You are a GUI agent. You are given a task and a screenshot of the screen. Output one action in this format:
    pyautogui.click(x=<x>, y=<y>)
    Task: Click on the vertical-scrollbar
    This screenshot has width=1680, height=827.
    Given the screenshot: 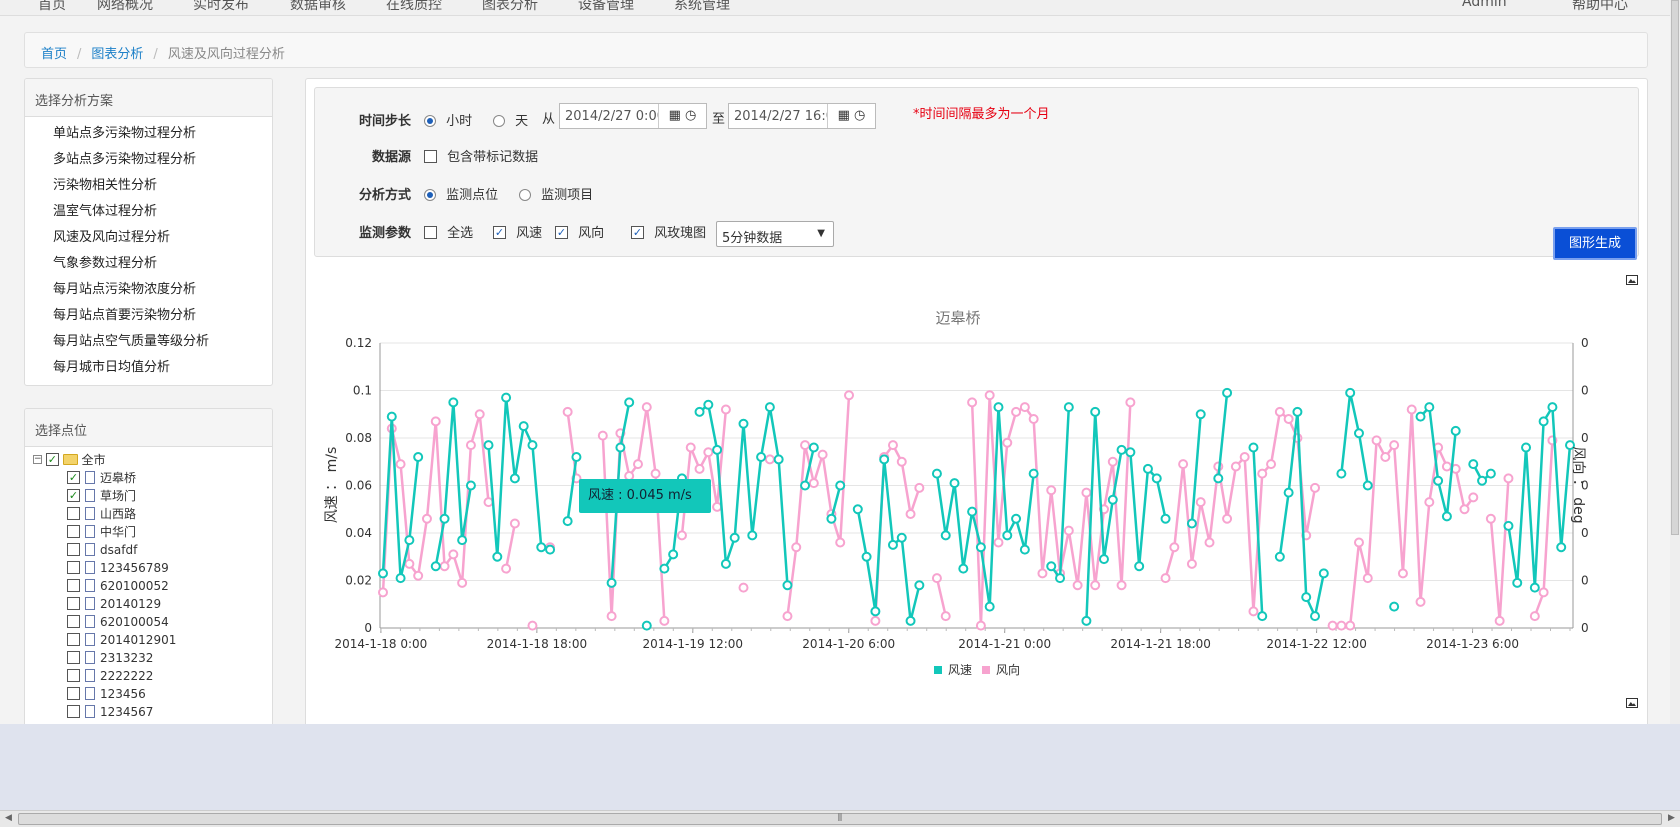 What is the action you would take?
    pyautogui.click(x=1675, y=362)
    